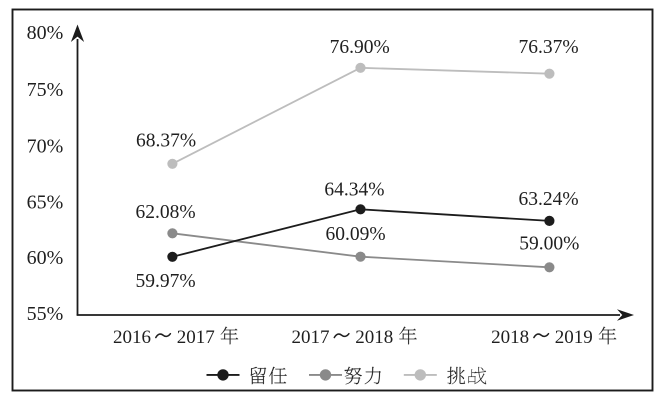  Describe the element at coordinates (165, 281) in the screenshot. I see `svg-text: 59.97%` at that location.